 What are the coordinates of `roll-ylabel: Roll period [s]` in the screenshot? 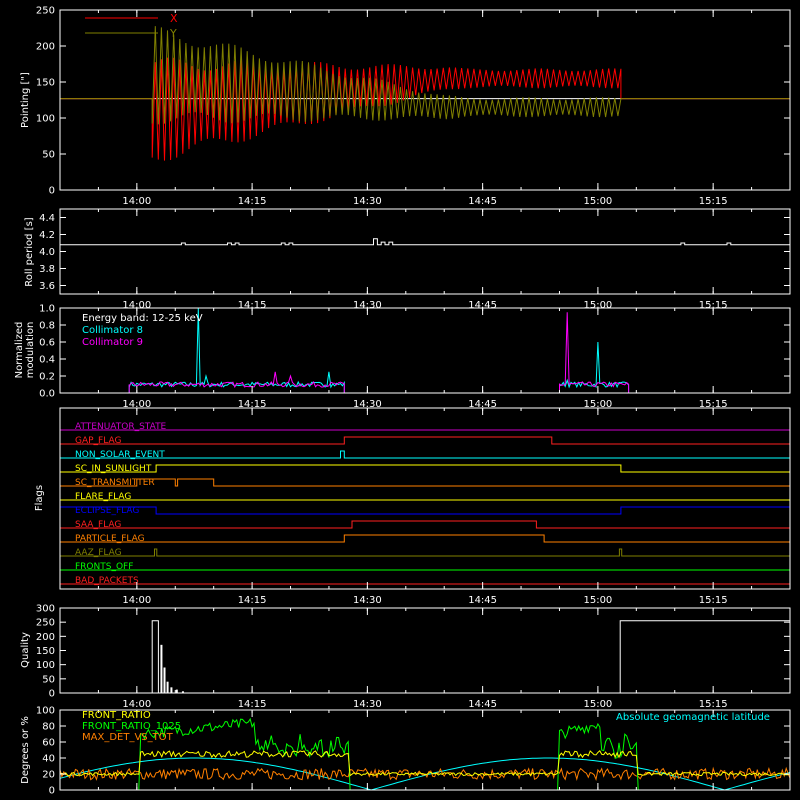 It's located at (29, 251).